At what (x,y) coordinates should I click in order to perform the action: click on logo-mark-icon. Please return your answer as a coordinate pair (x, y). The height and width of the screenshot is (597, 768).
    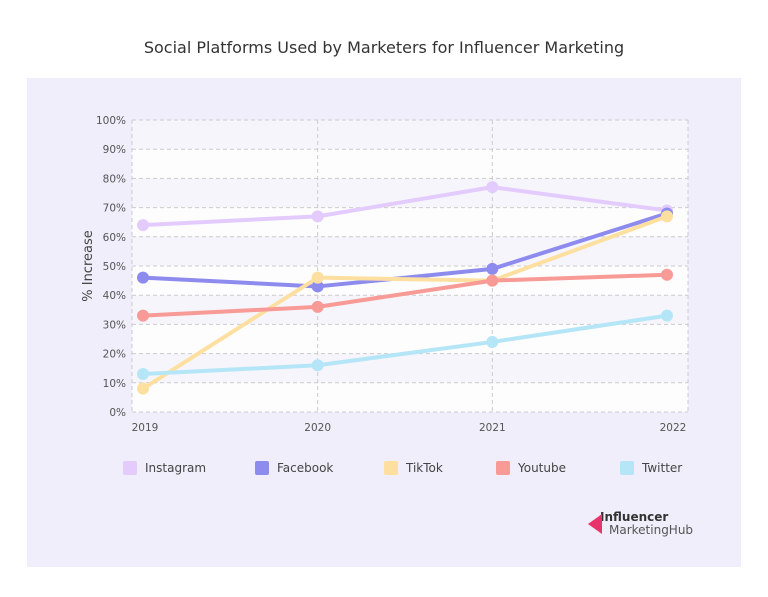
    Looking at the image, I should click on (595, 524).